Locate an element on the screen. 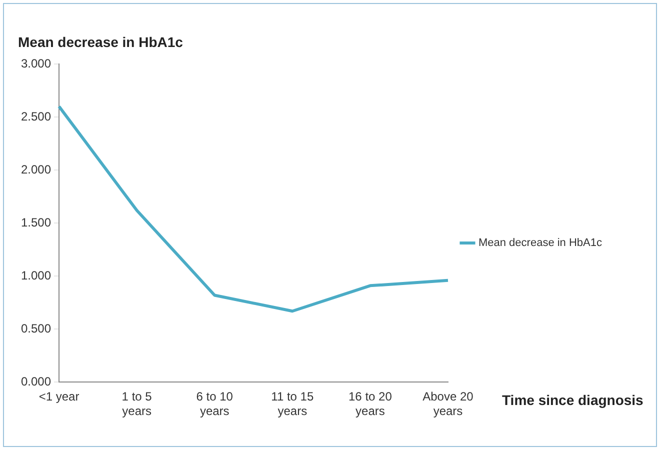  x-tick-label: 16 to 20 years is located at coordinates (370, 404).